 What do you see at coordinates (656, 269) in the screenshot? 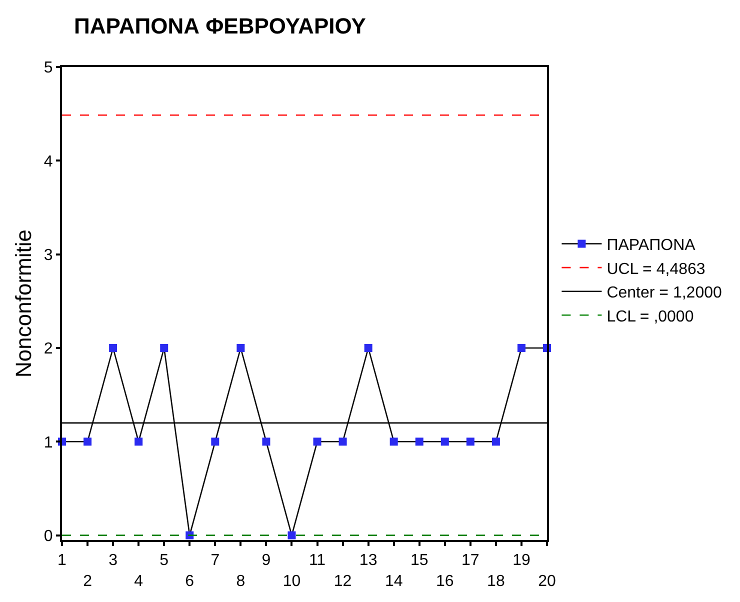
I see `legend-label: UCL = 4,4863` at bounding box center [656, 269].